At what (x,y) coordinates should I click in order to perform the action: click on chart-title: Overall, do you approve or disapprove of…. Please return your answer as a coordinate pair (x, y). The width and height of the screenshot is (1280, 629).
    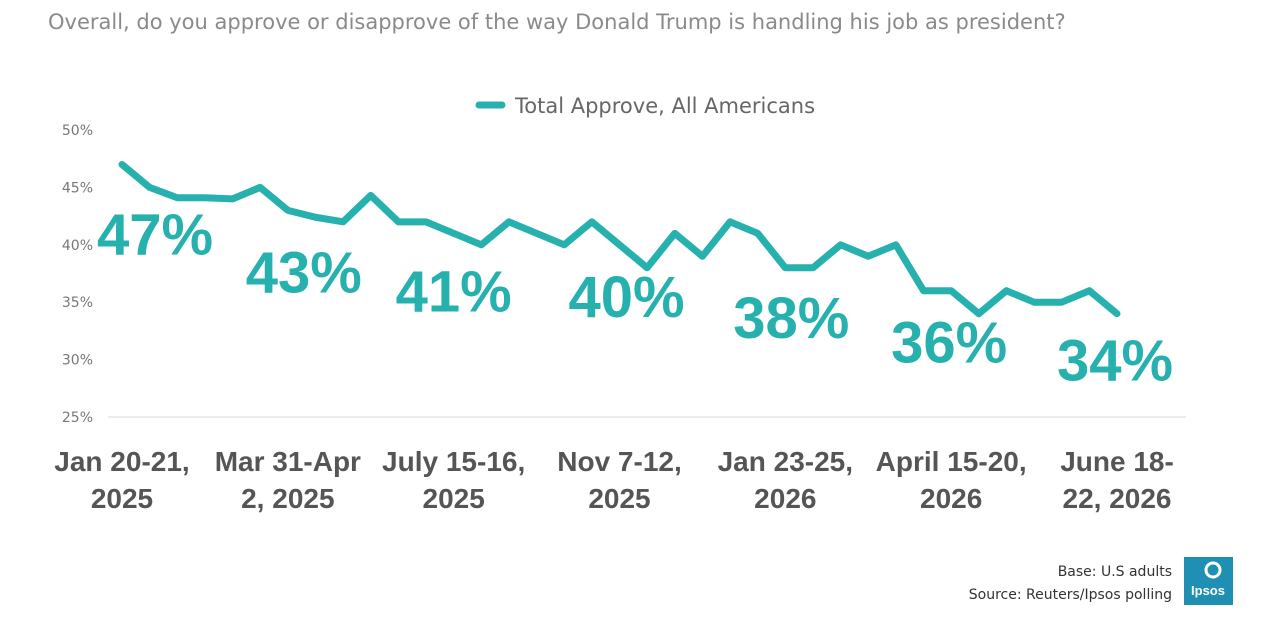
    Looking at the image, I should click on (557, 22).